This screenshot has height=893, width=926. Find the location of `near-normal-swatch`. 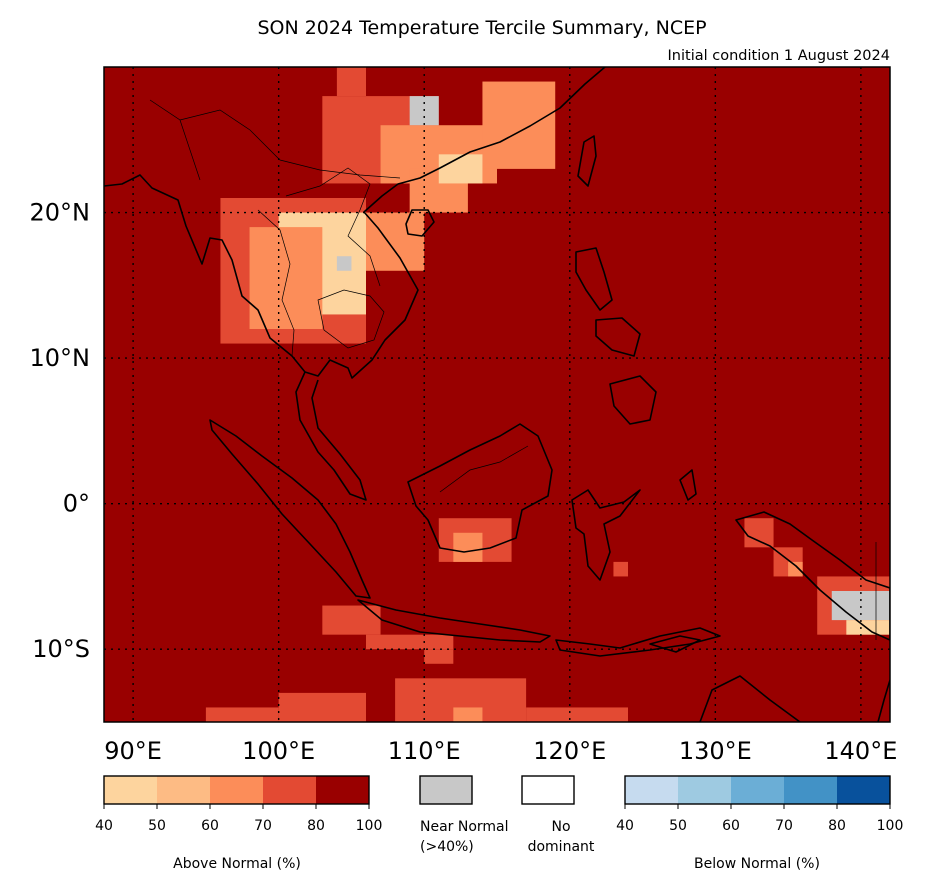

near-normal-swatch is located at coordinates (446, 790).